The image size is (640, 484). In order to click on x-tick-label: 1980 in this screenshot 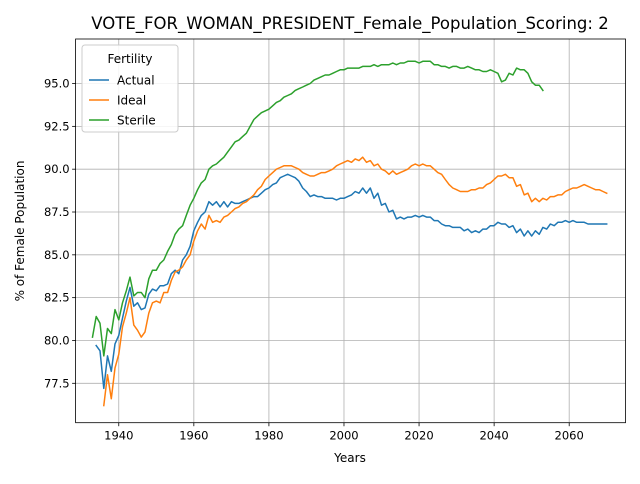, I will do `click(268, 436)`.